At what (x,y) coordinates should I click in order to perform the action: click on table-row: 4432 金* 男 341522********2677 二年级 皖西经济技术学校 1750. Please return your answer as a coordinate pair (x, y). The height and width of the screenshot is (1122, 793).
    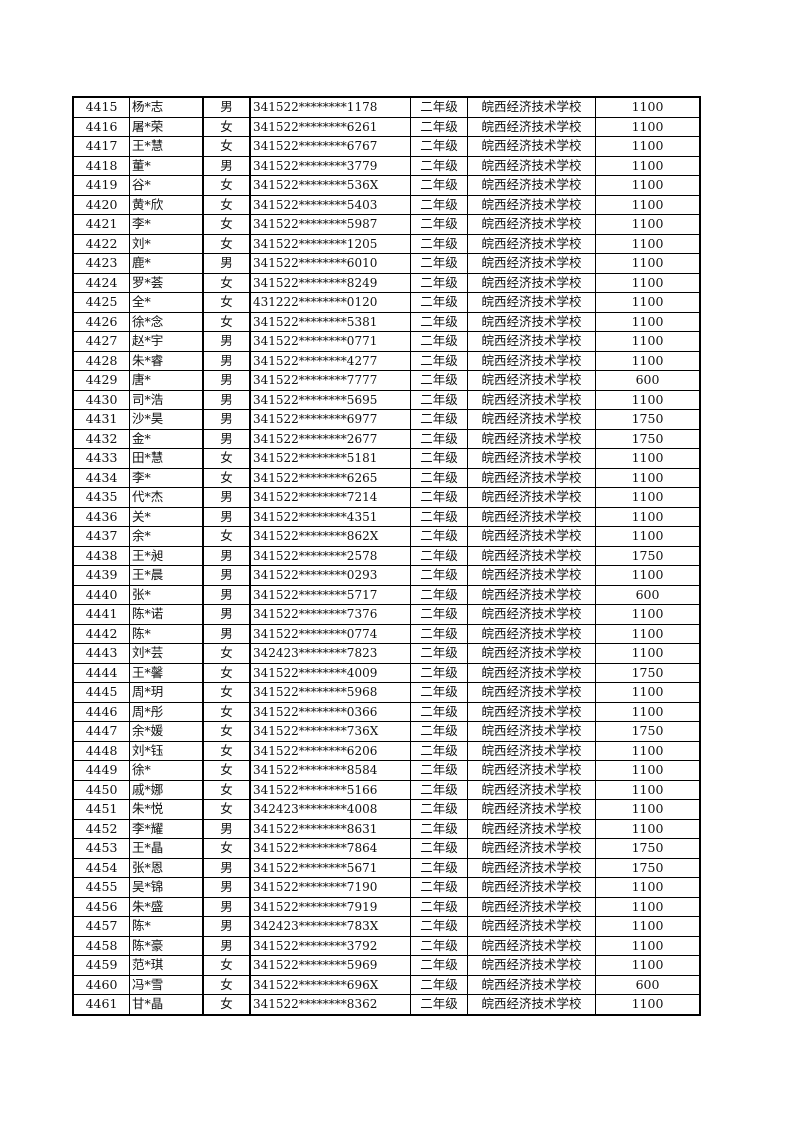
    Looking at the image, I should click on (386, 438).